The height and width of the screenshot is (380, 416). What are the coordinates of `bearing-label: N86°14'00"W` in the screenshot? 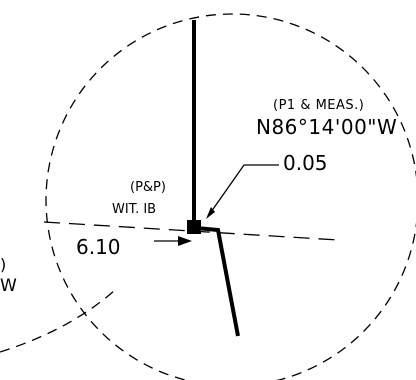 It's located at (326, 127).